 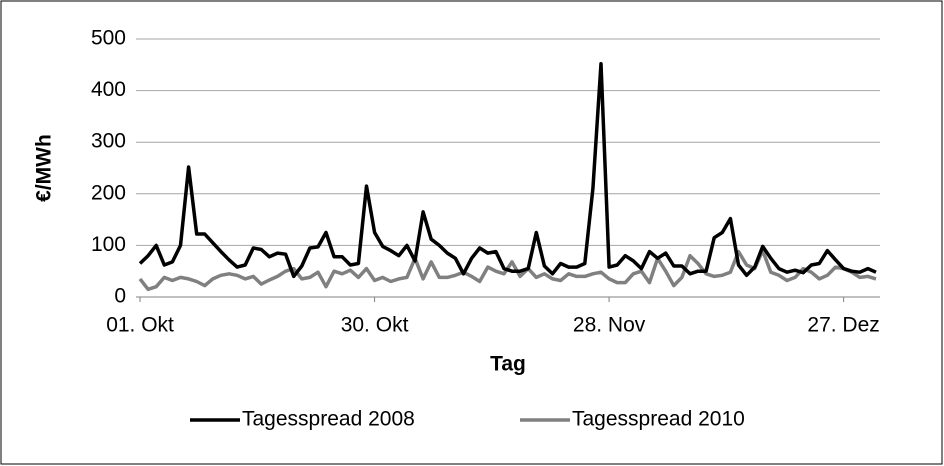 What do you see at coordinates (44, 168) in the screenshot?
I see `y-axis-label: €/MWh` at bounding box center [44, 168].